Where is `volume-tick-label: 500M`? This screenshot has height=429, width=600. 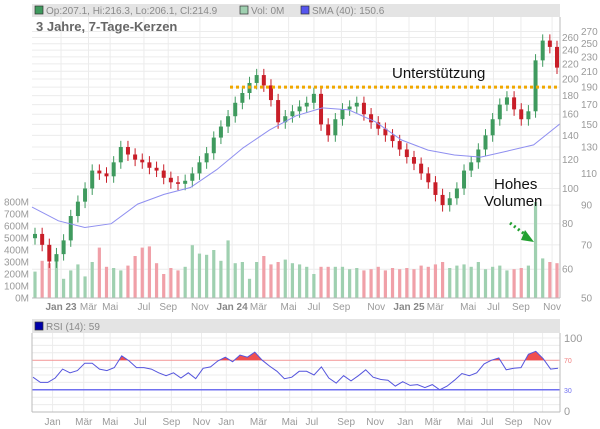
volume-tick-label: 500M is located at coordinates (16, 239).